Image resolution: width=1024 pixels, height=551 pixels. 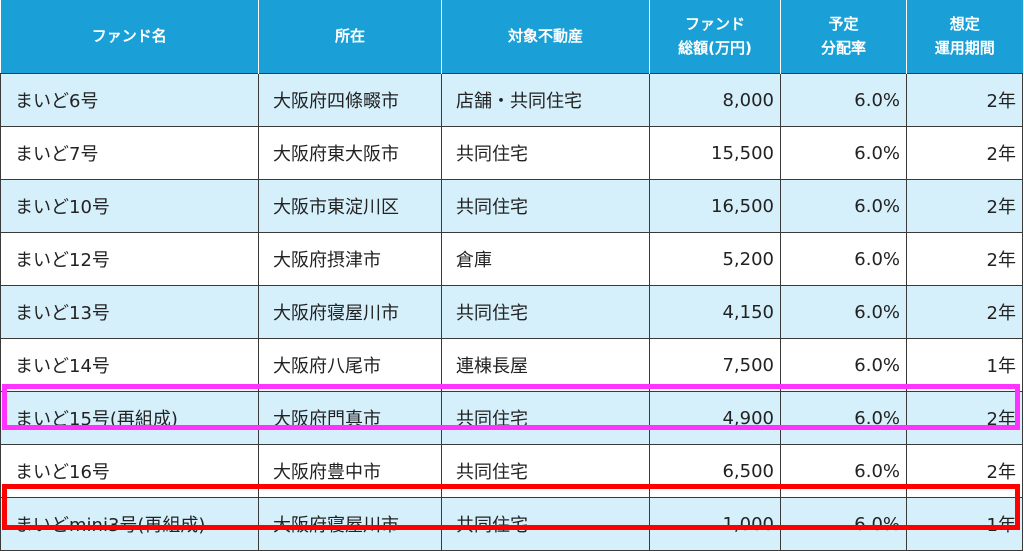 I want to click on cell-total: 6,500, so click(x=715, y=471).